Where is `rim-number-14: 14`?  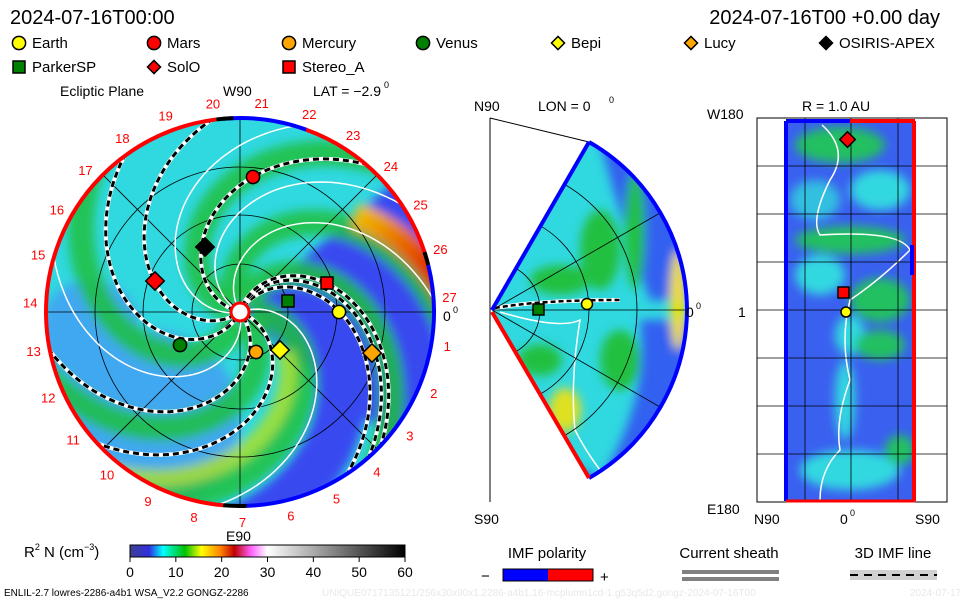
rim-number-14: 14 is located at coordinates (30, 302).